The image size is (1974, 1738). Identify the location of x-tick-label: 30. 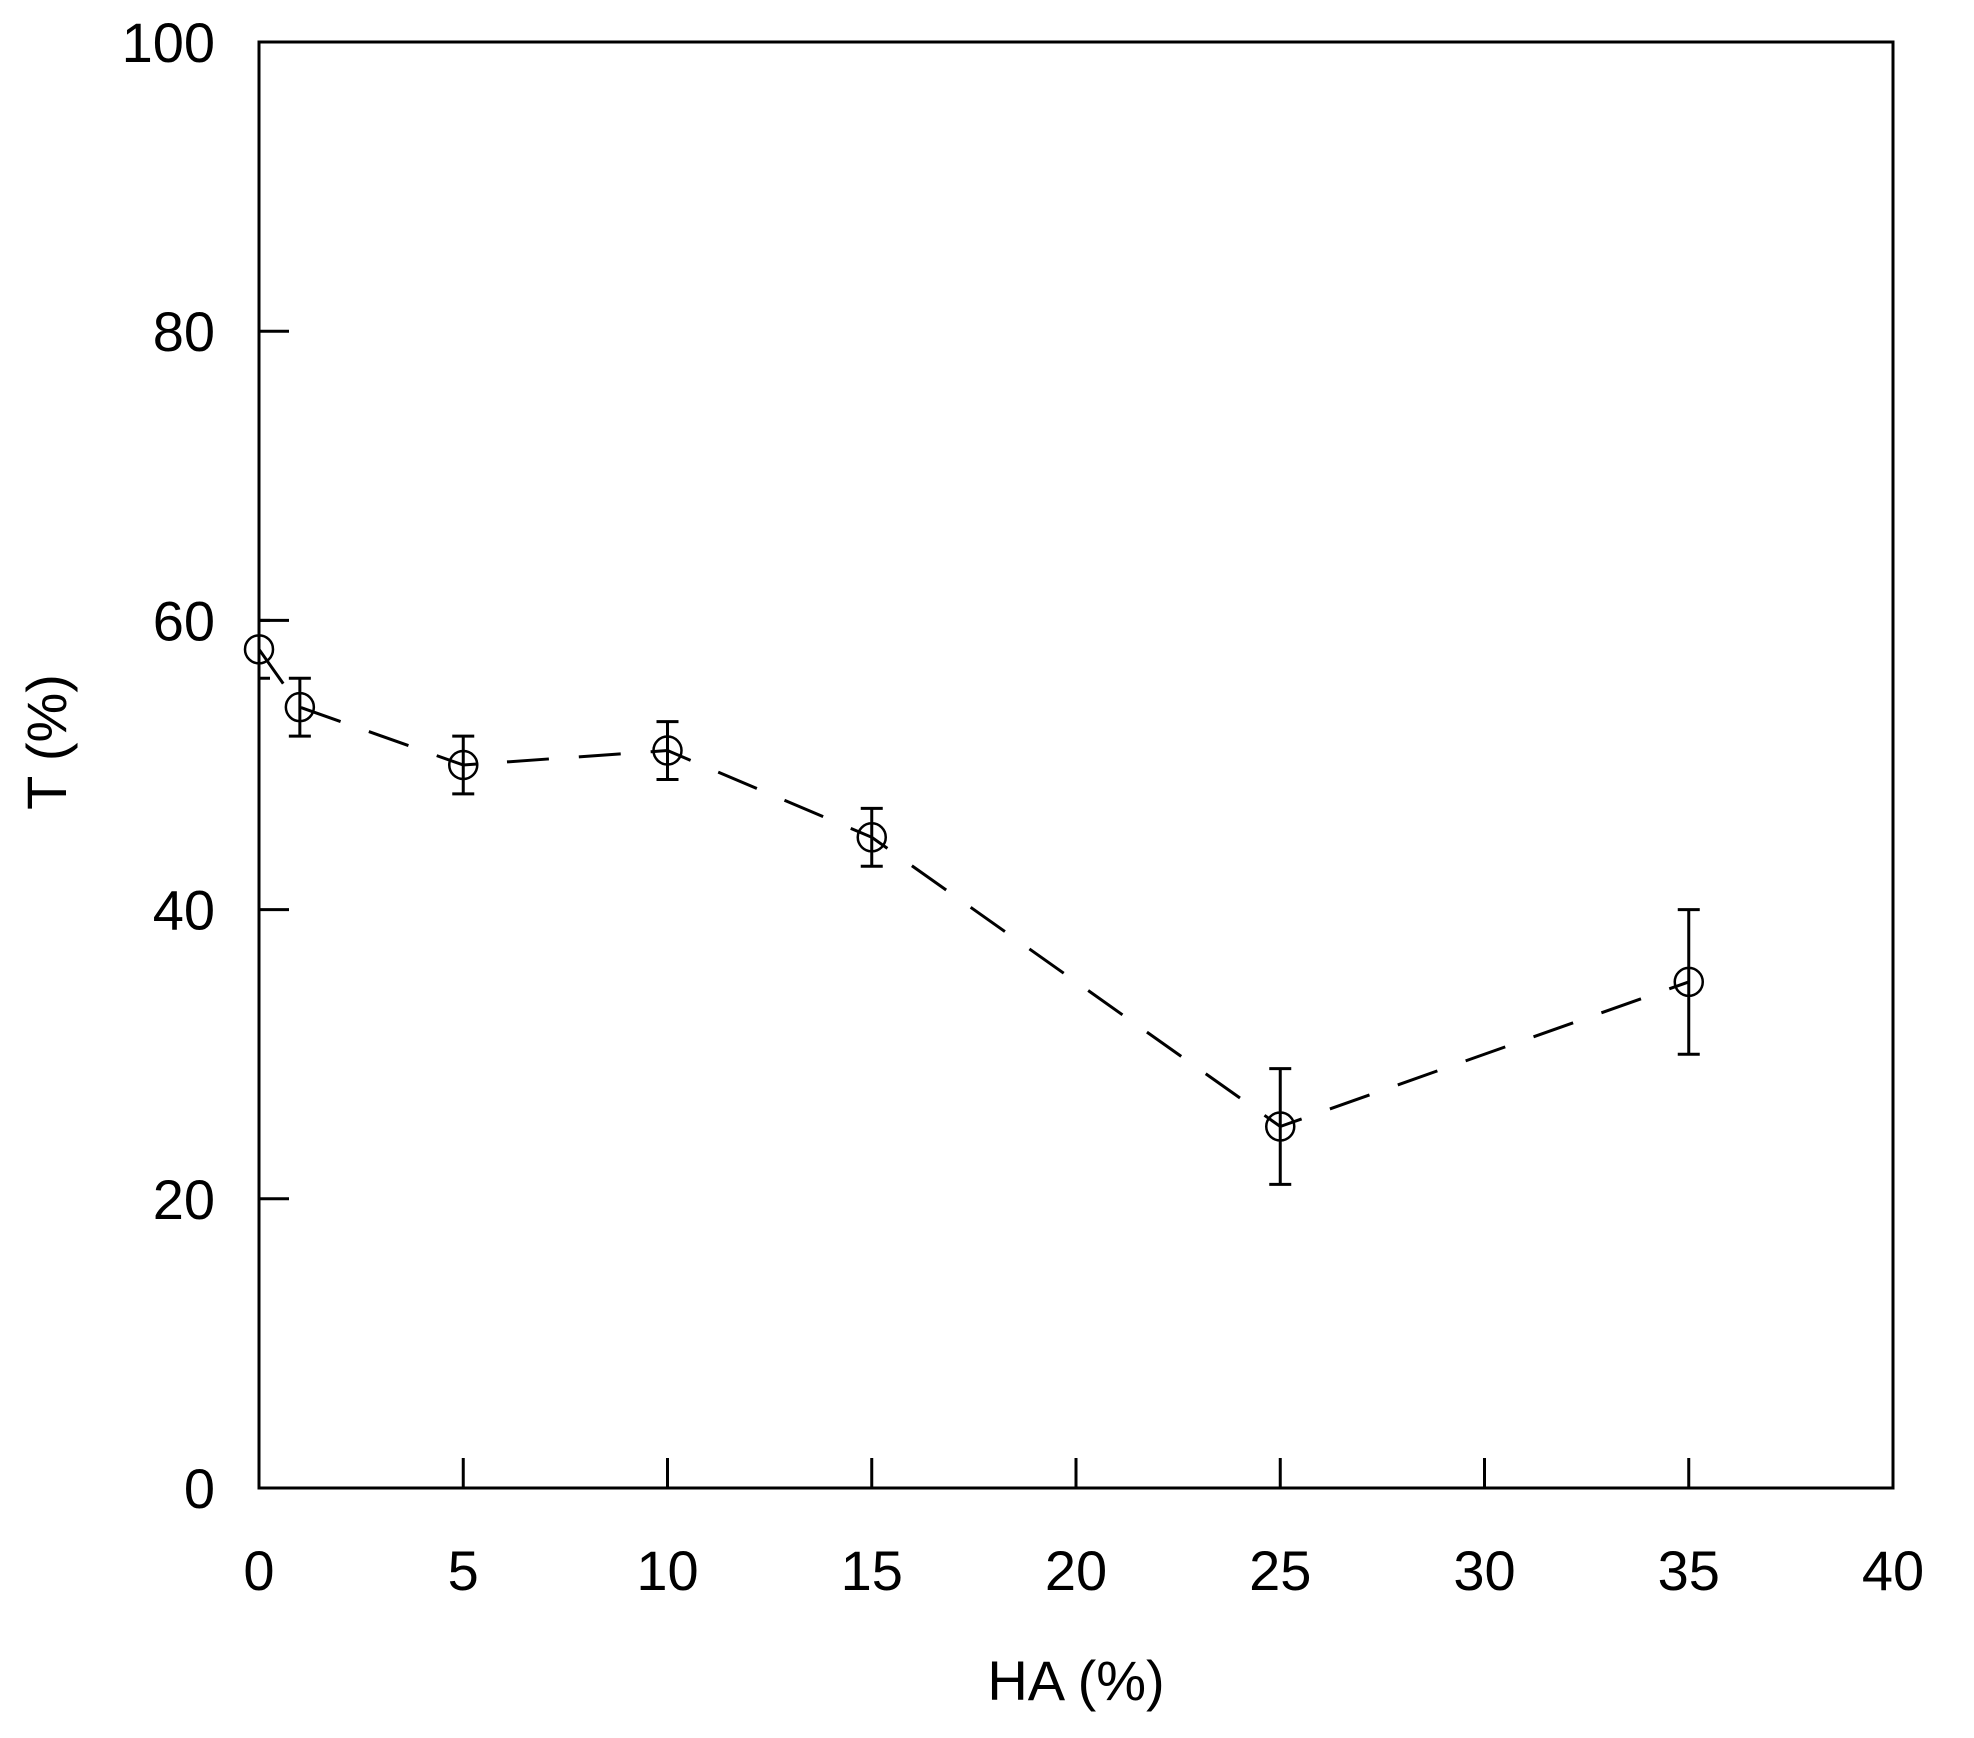
(1484, 1570).